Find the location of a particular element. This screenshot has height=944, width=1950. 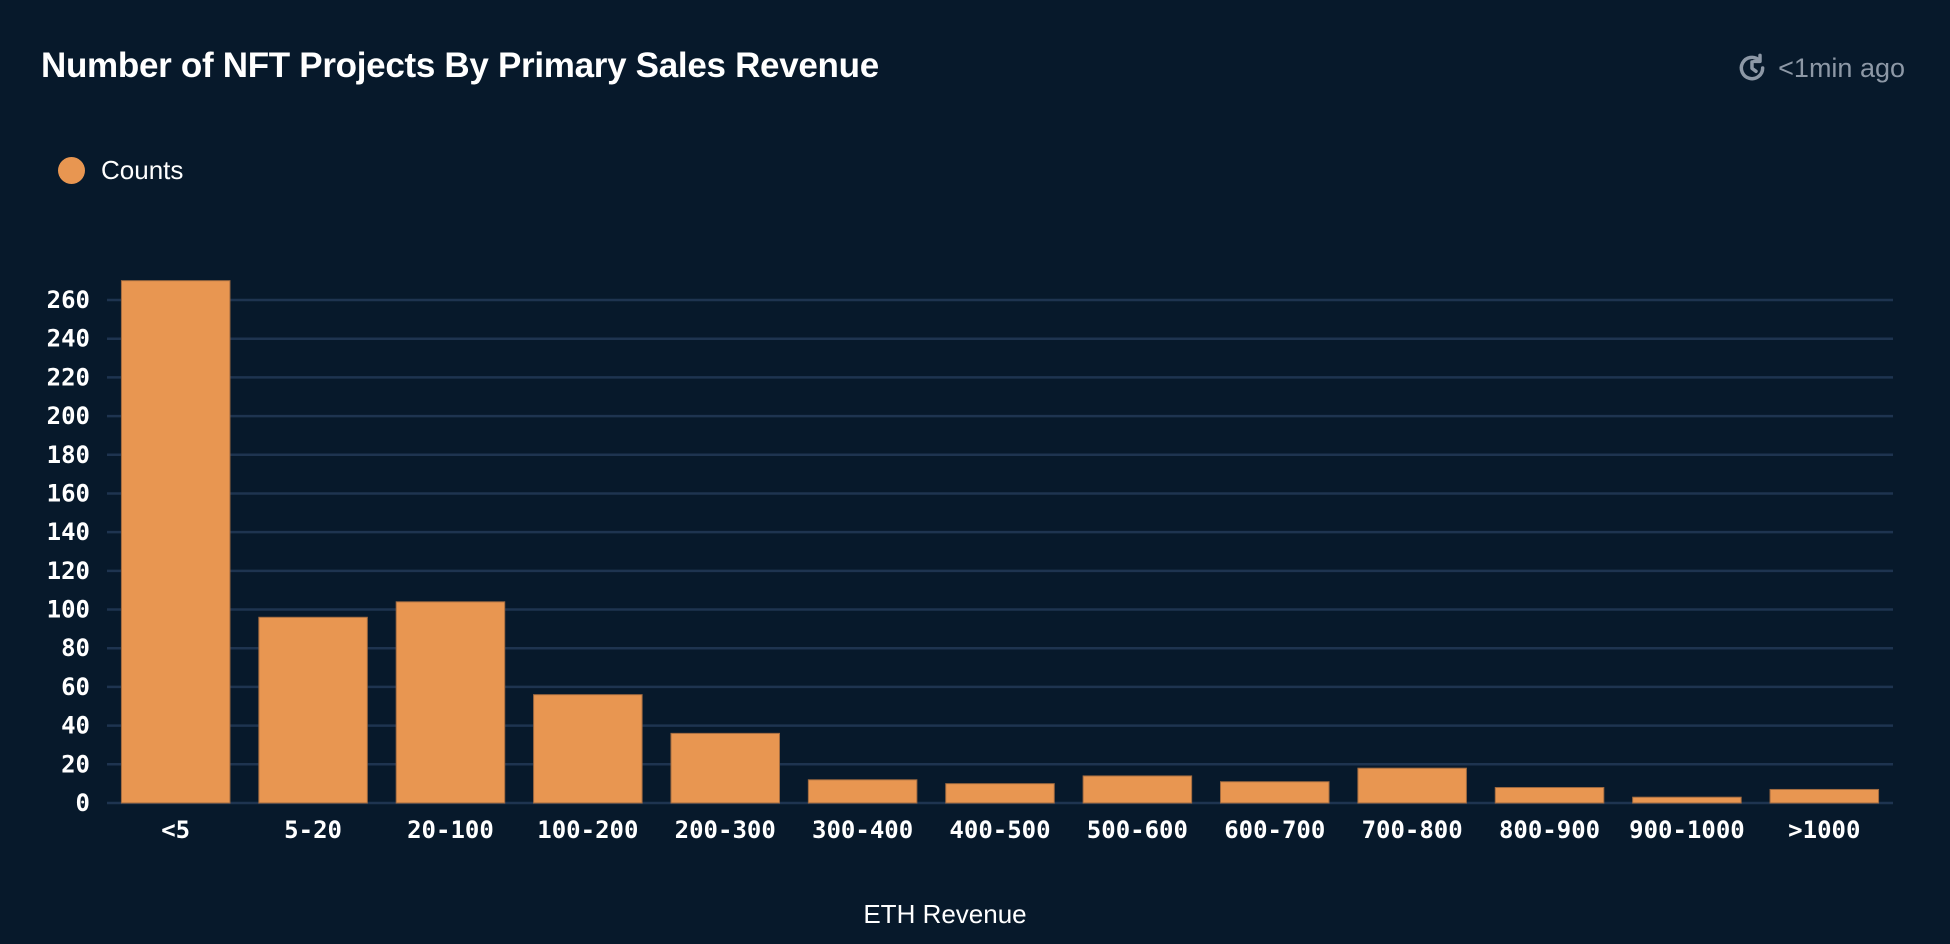

y-tick-label: 20 is located at coordinates (75, 764).